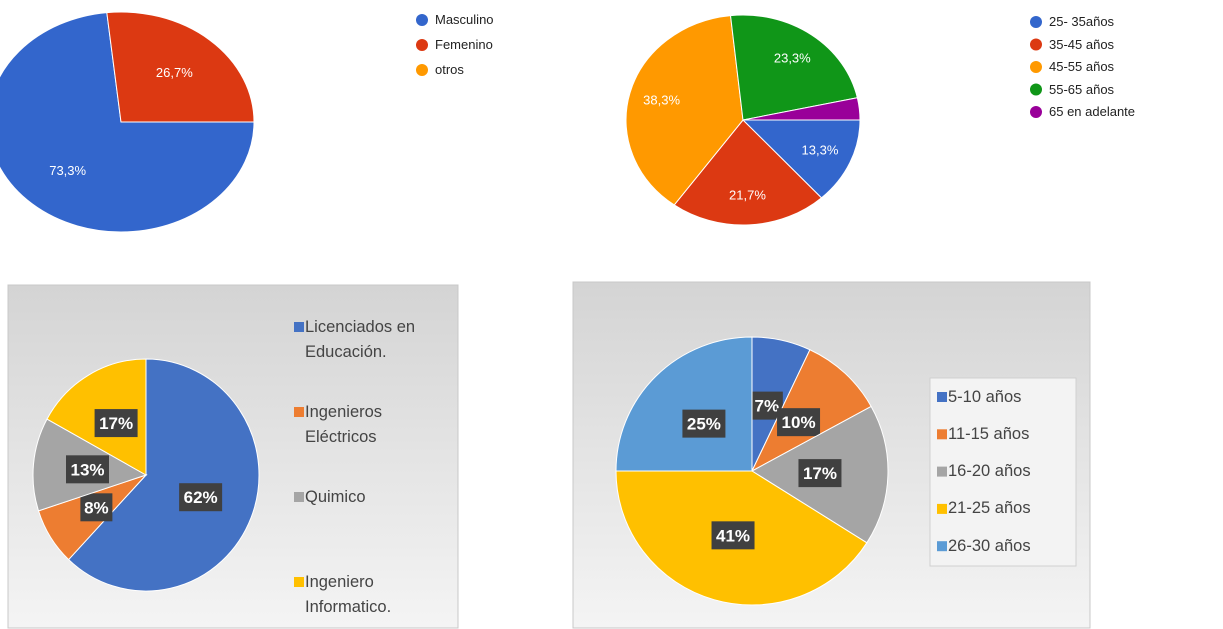  Describe the element at coordinates (464, 19) in the screenshot. I see `legend-label: Masculino` at that location.